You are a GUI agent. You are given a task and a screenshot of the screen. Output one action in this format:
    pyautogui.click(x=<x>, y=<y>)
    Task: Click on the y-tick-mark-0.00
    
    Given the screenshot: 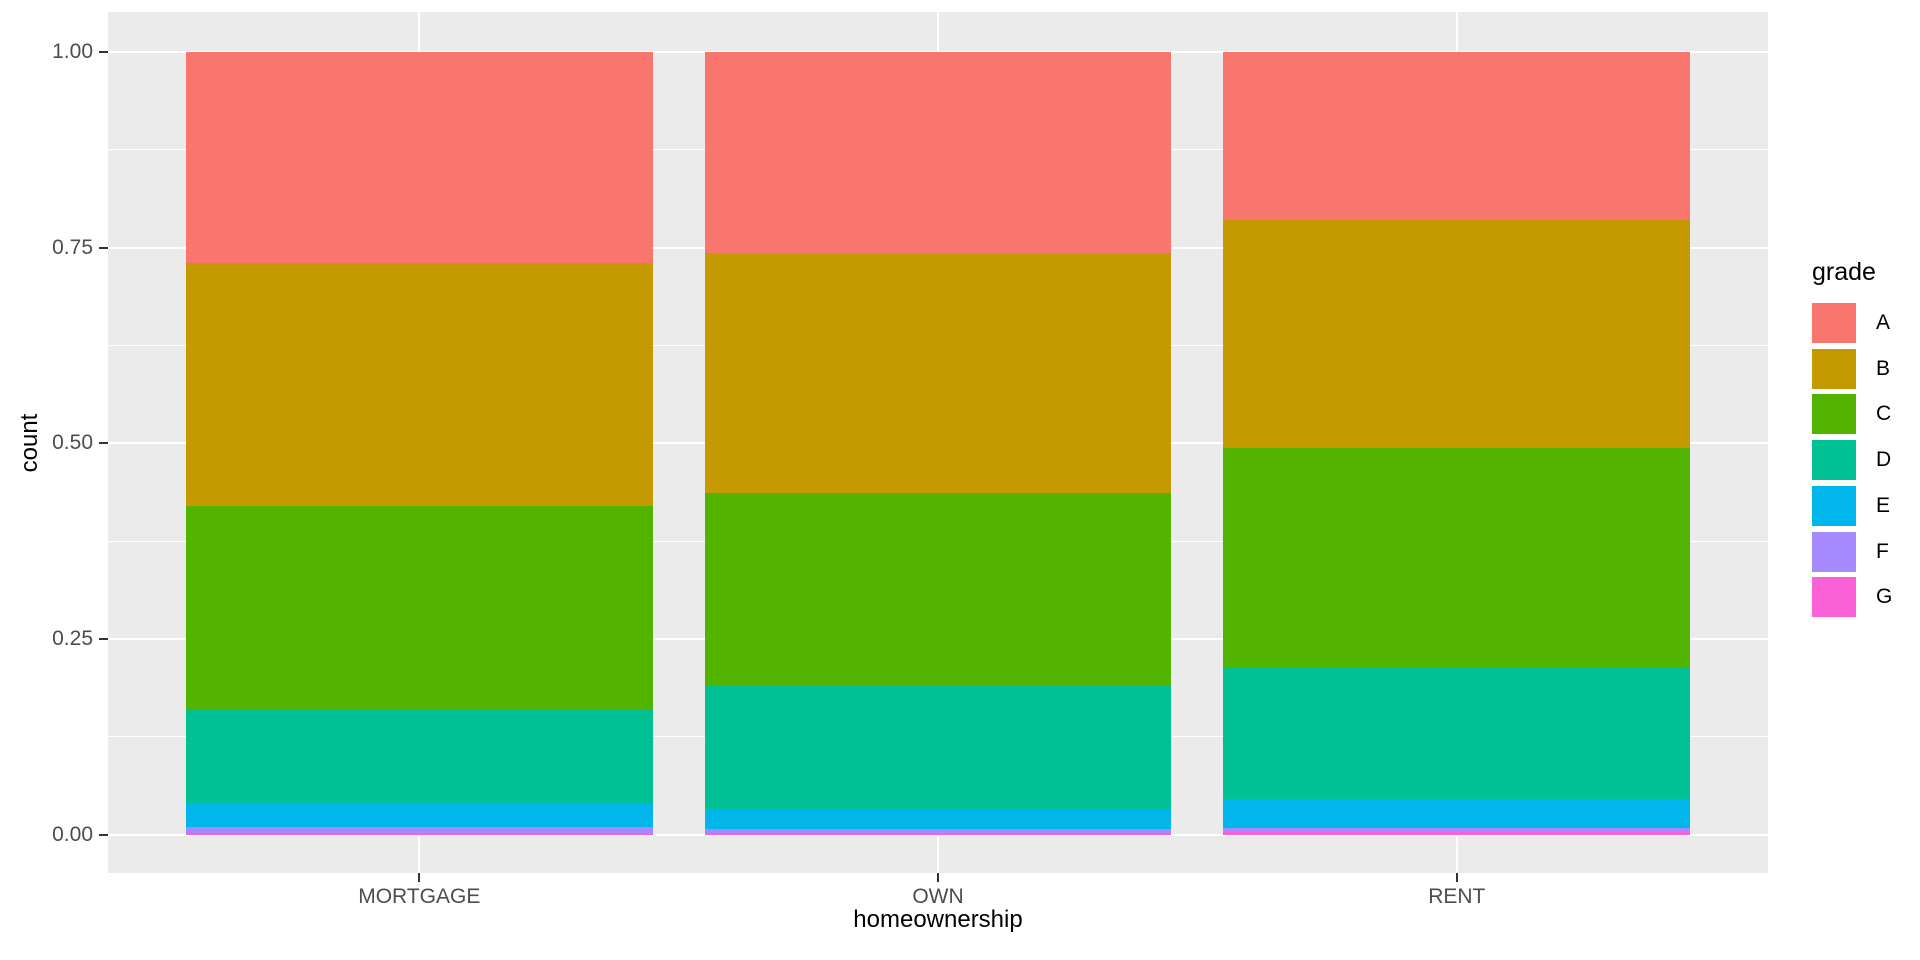 What is the action you would take?
    pyautogui.click(x=103, y=834)
    